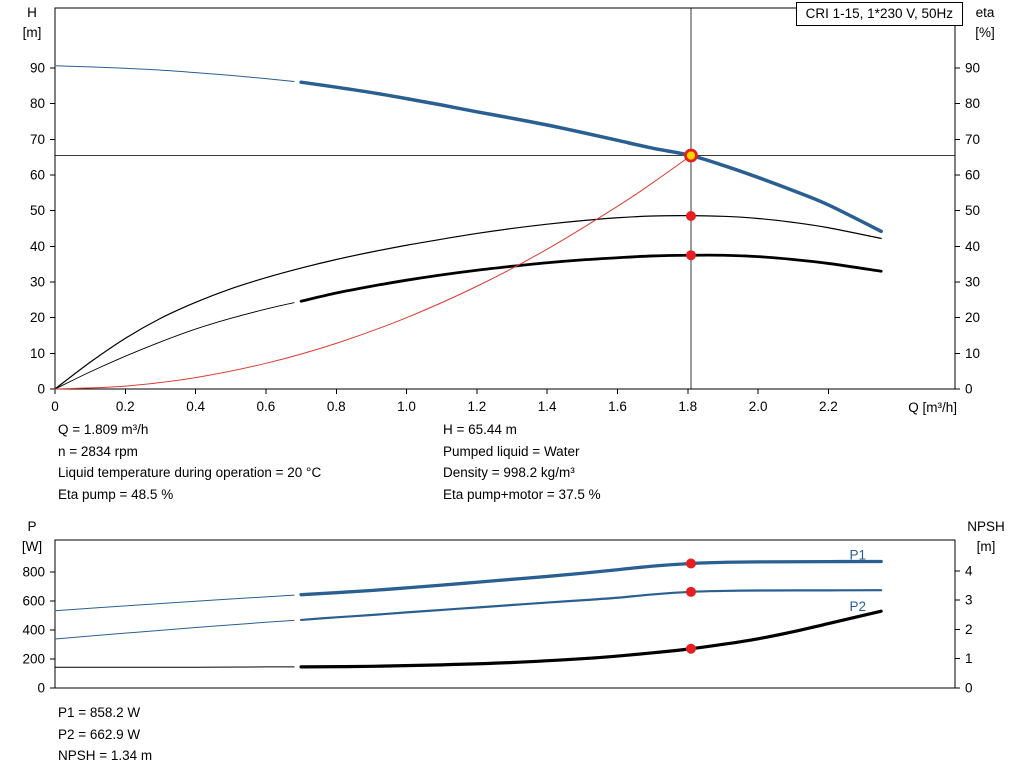 Image resolution: width=1024 pixels, height=781 pixels. What do you see at coordinates (969, 658) in the screenshot?
I see `y-right-tick-label: 1` at bounding box center [969, 658].